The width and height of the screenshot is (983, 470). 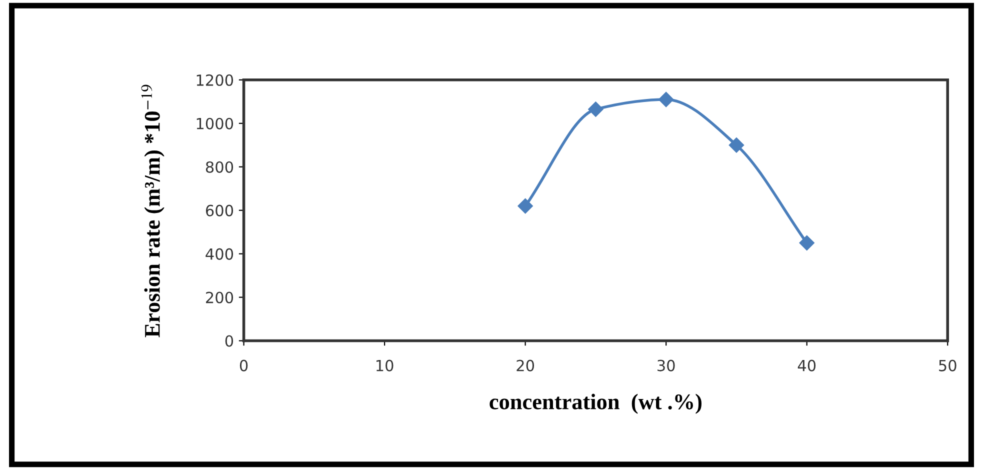 What do you see at coordinates (220, 298) in the screenshot?
I see `y-tick-label: 200` at bounding box center [220, 298].